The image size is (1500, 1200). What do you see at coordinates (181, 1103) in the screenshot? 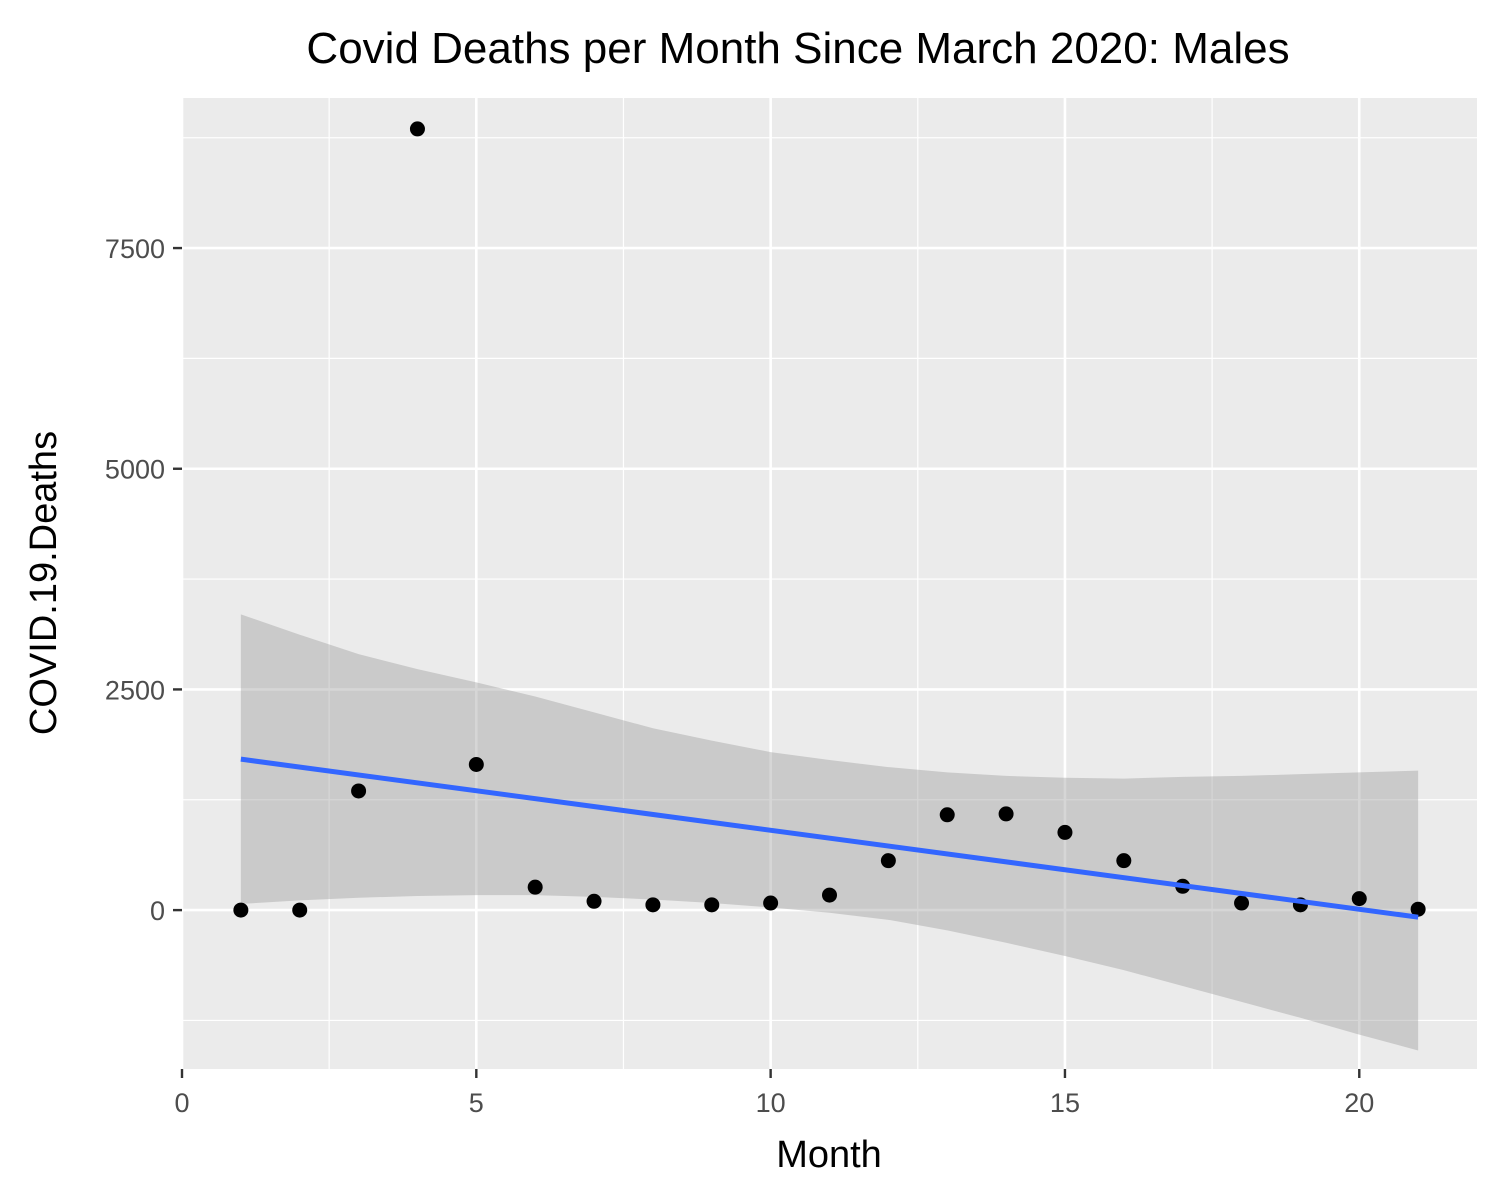
I see `x-tick-label: 0` at bounding box center [181, 1103].